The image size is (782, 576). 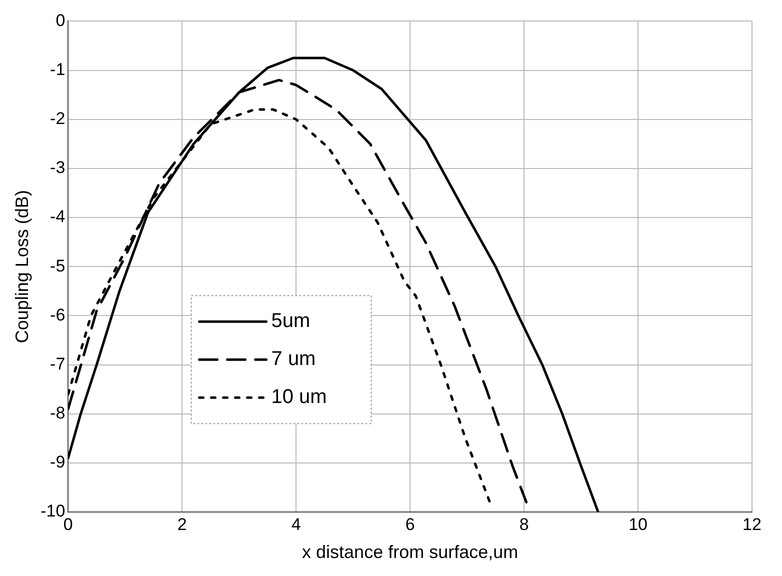 What do you see at coordinates (58, 69) in the screenshot?
I see `y-tick-label: -1` at bounding box center [58, 69].